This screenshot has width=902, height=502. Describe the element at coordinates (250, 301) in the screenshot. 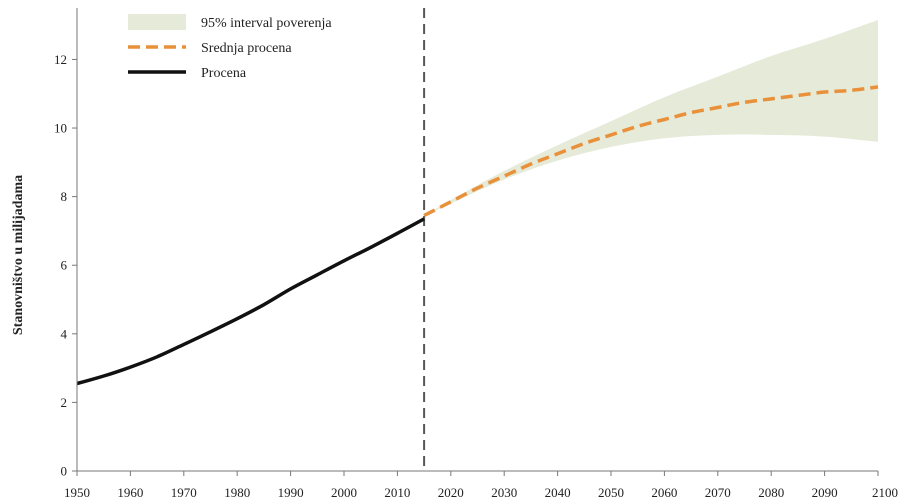

I see `series-line-estimate` at that location.